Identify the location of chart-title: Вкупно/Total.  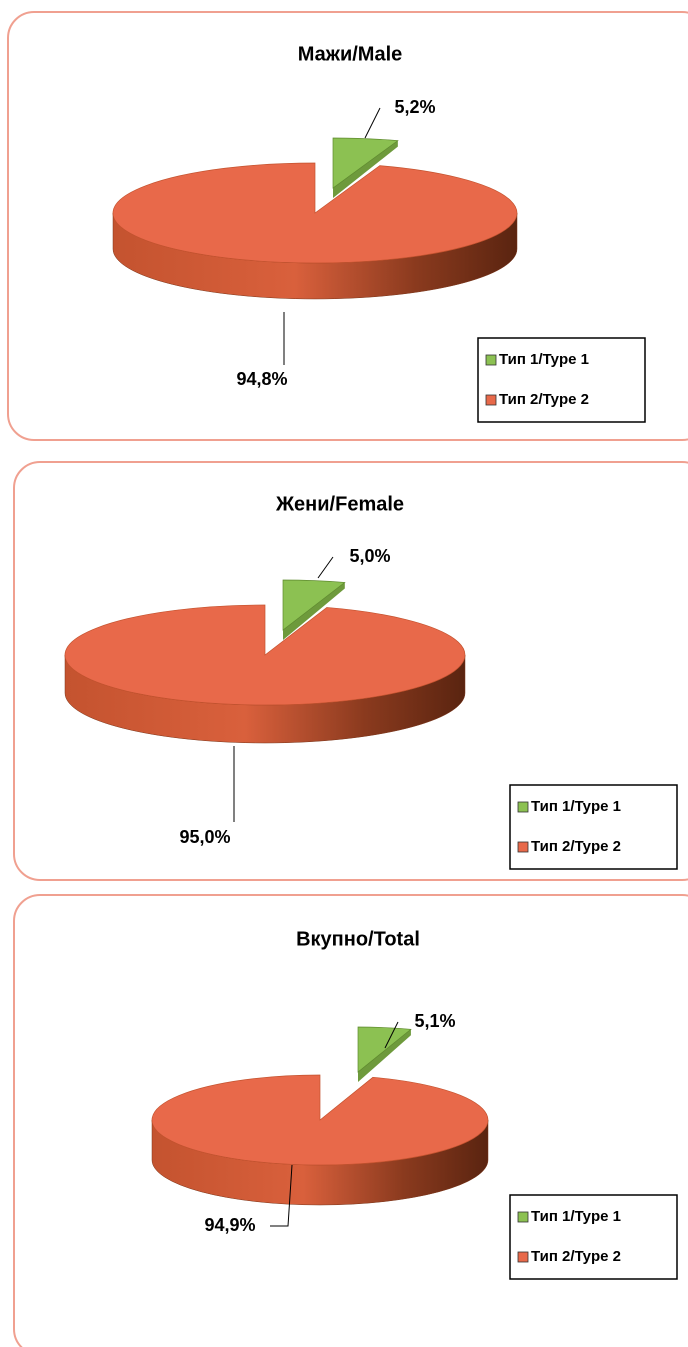
(358, 939).